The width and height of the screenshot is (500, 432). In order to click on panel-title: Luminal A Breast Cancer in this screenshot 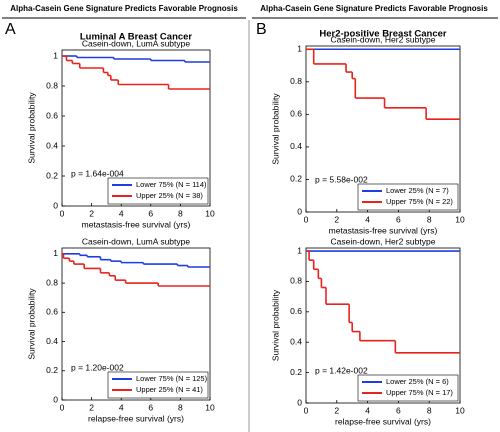, I will do `click(136, 37)`.